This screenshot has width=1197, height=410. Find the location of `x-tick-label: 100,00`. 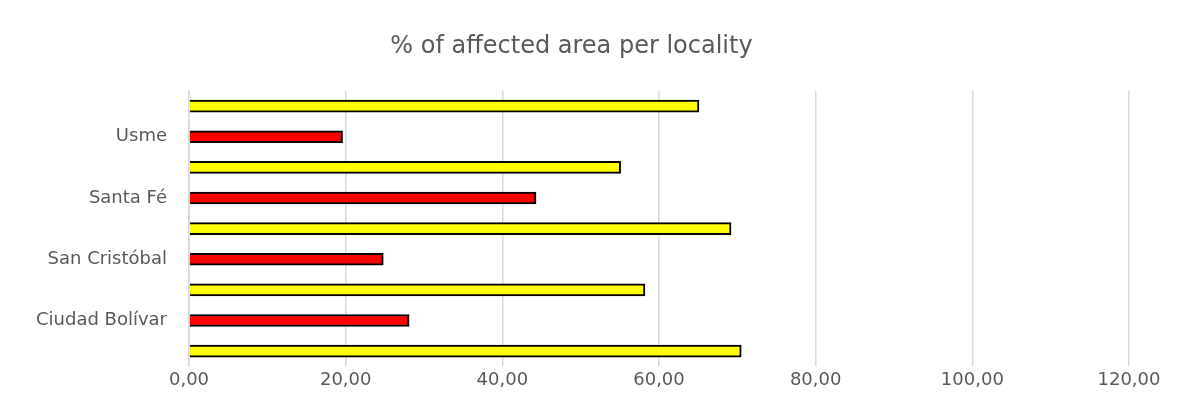

x-tick-label: 100,00 is located at coordinates (972, 378).